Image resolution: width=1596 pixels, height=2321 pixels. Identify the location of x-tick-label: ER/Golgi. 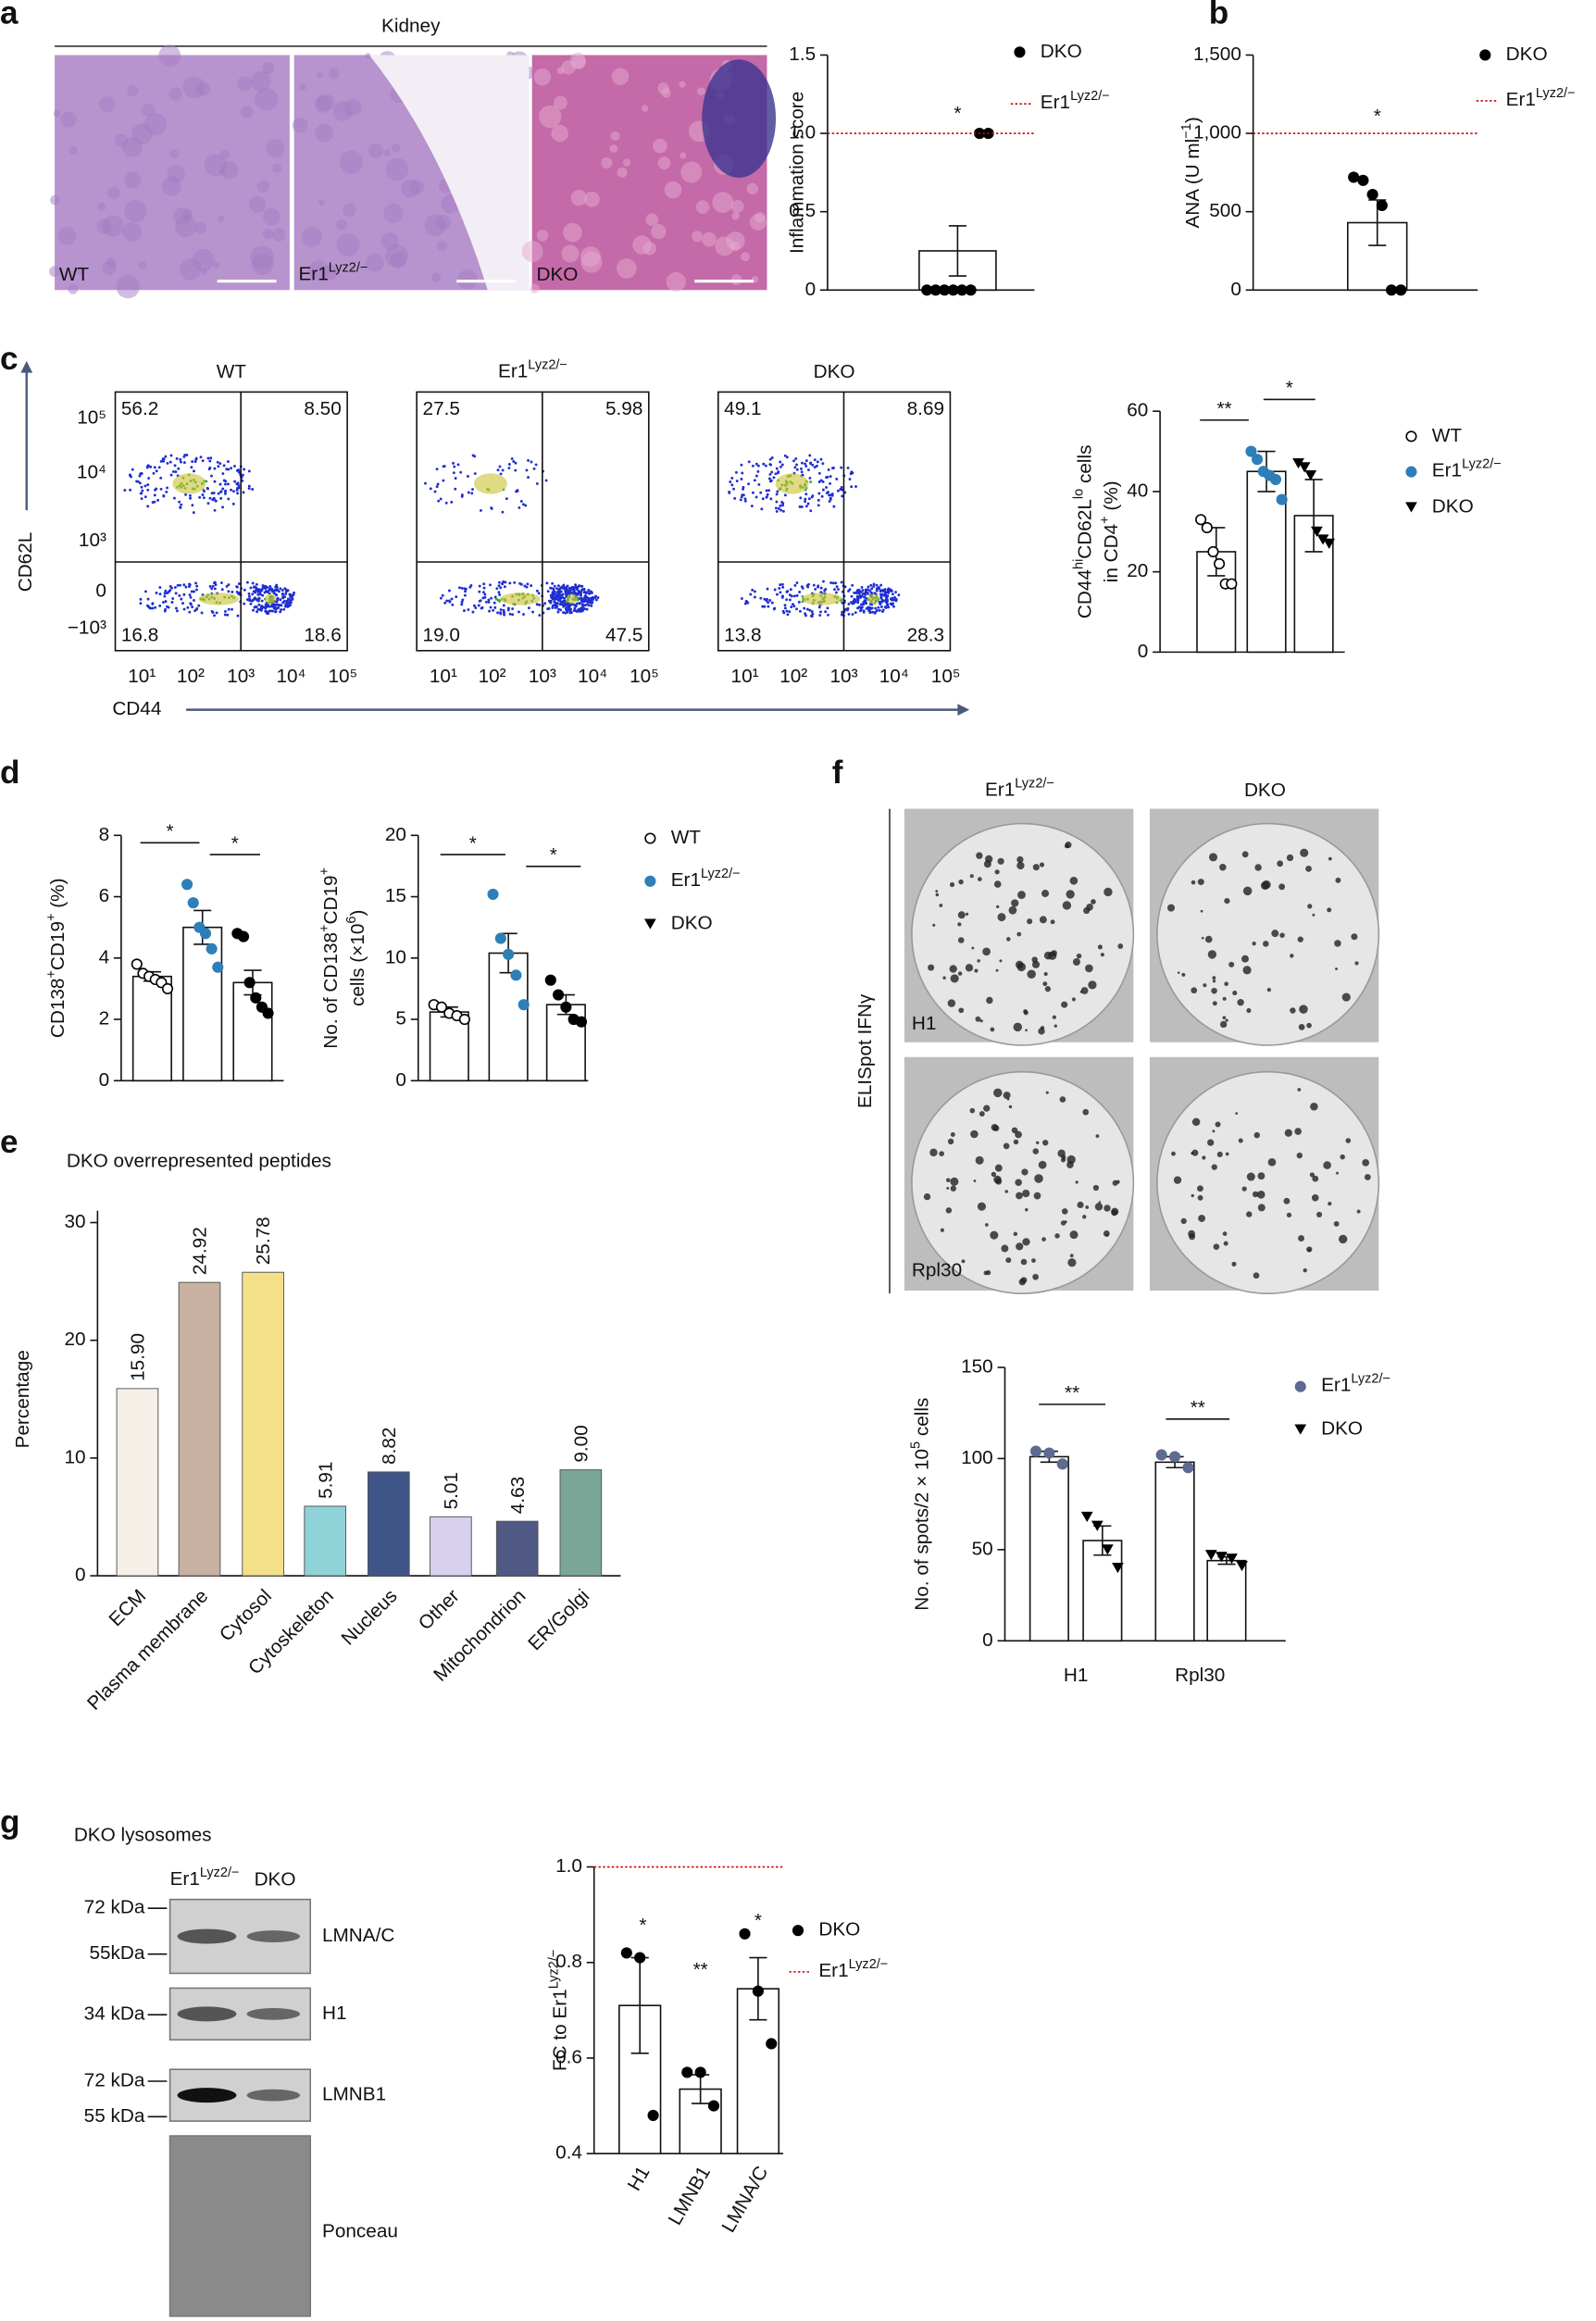
(558, 1619).